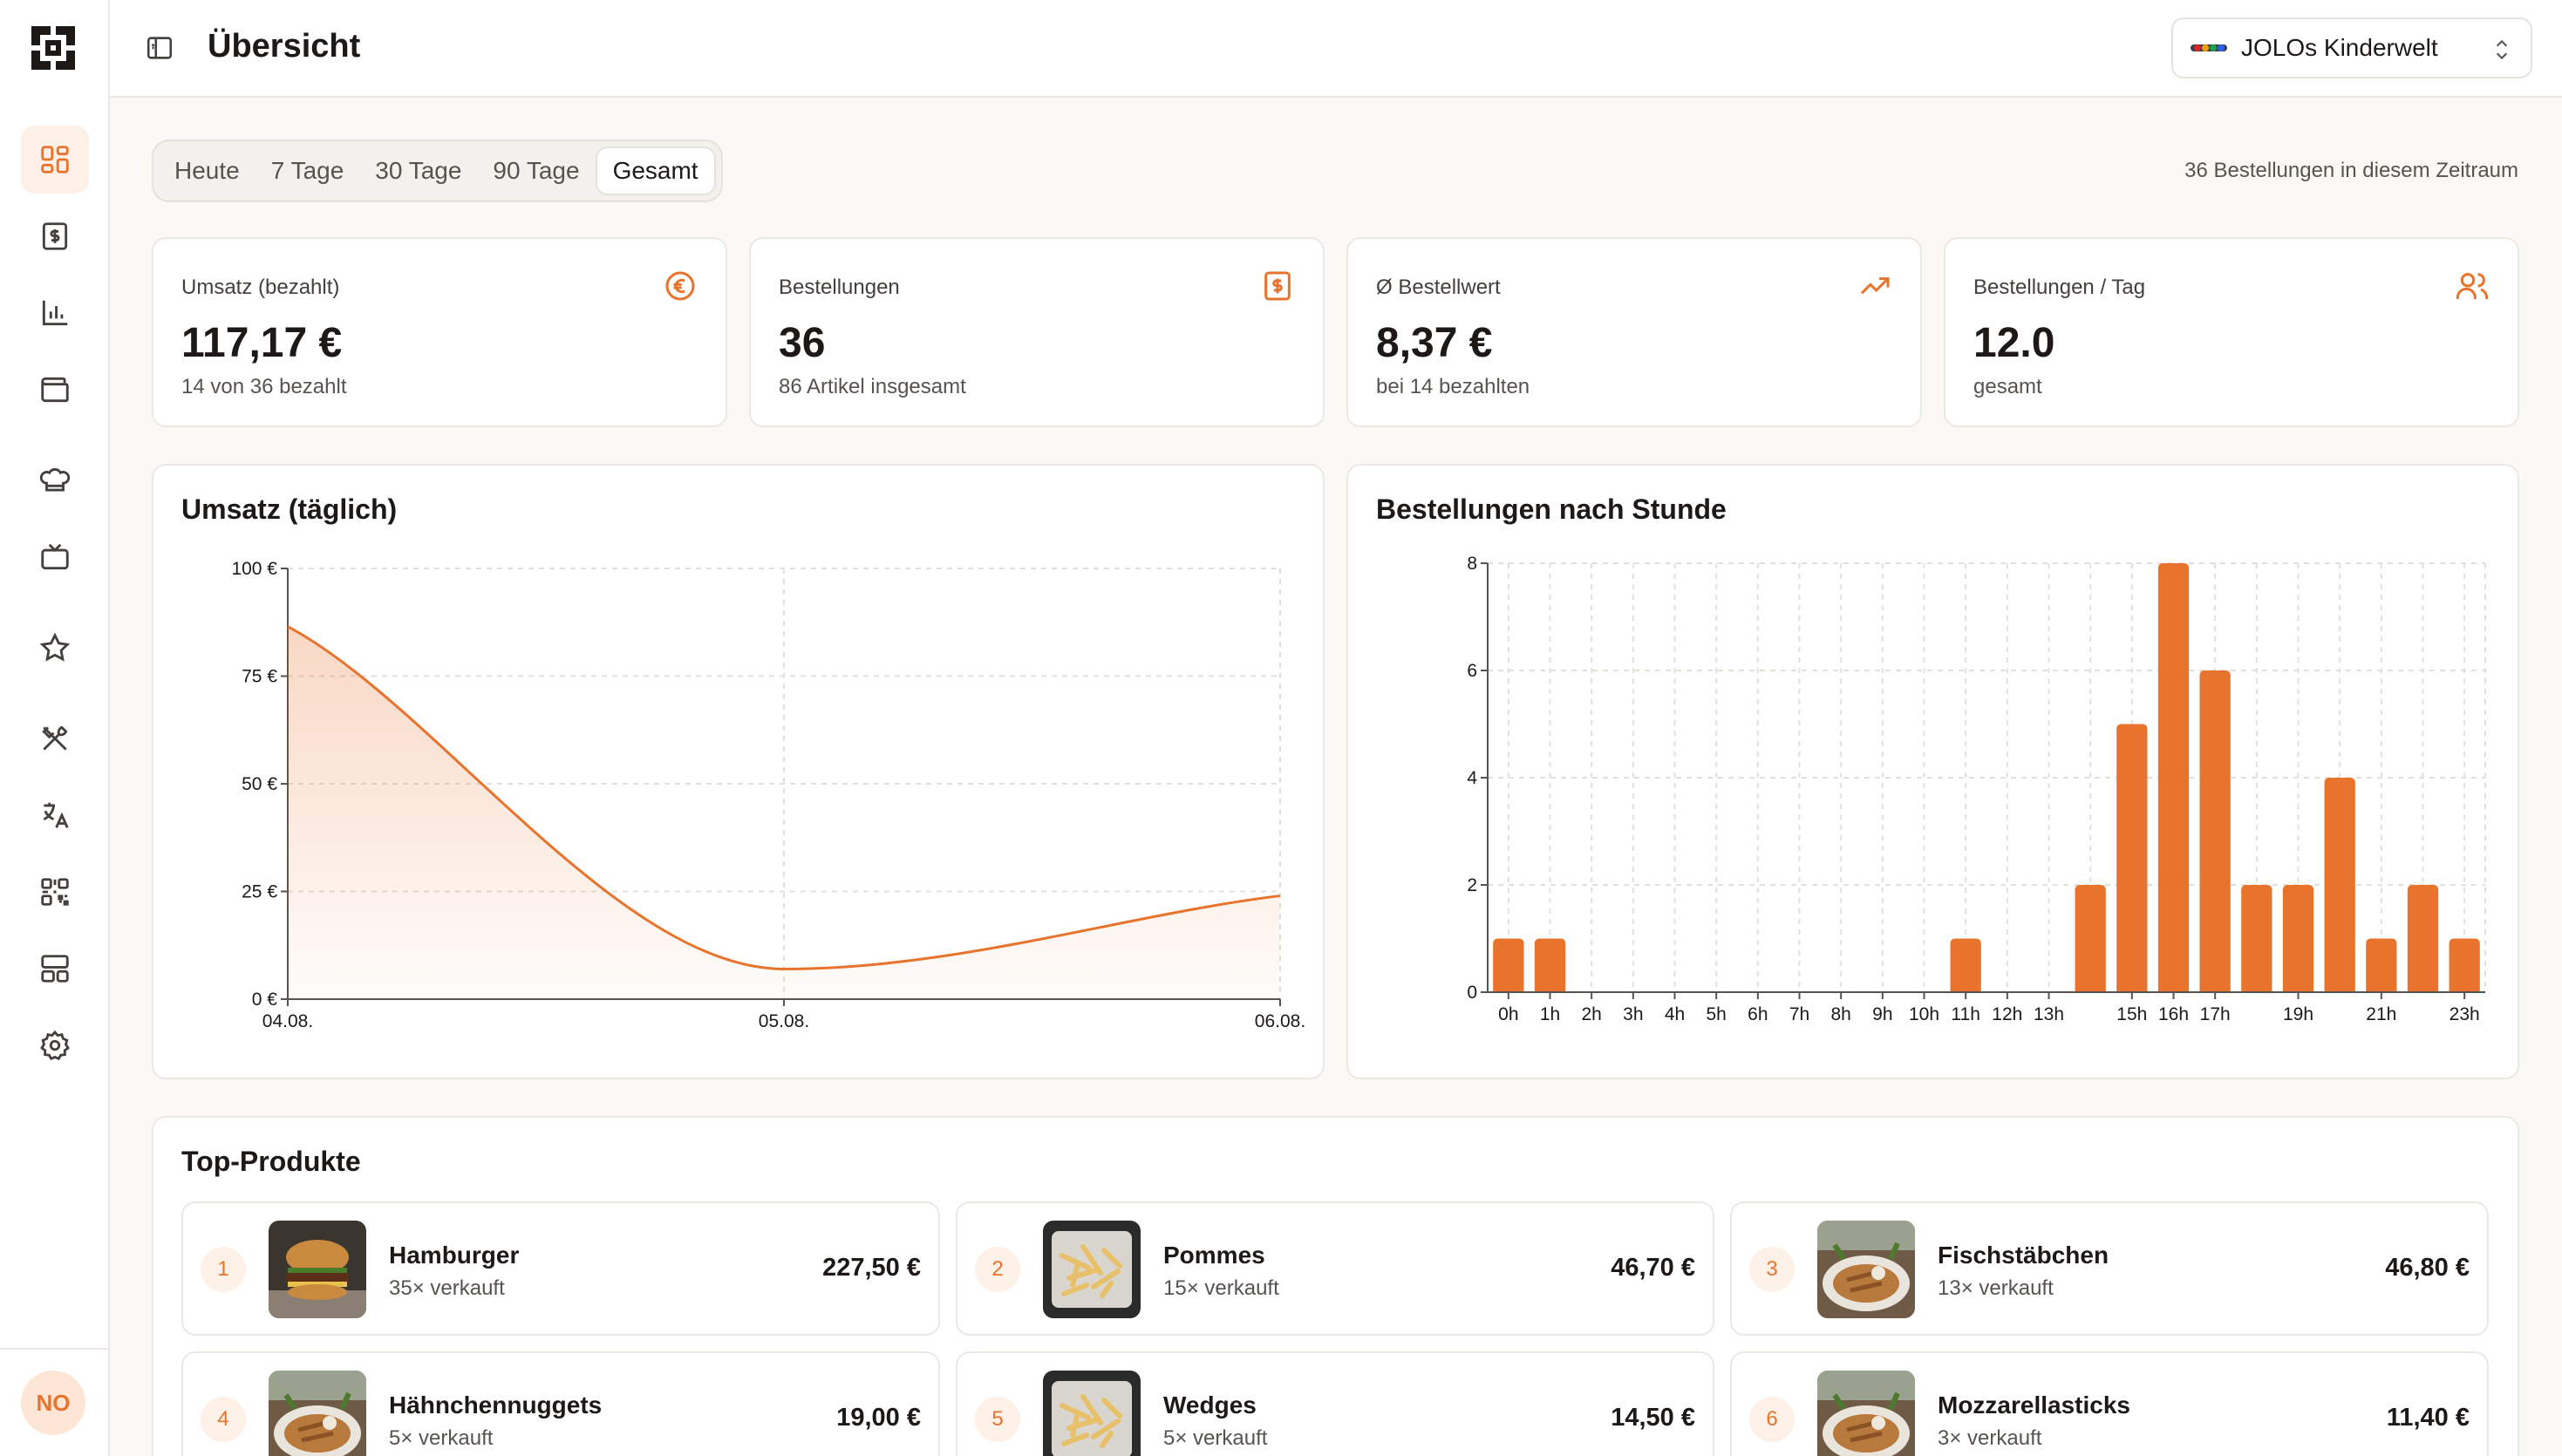 This screenshot has height=1456, width=2562. Describe the element at coordinates (271, 1161) in the screenshot. I see `section-title: Top-Produkte` at that location.